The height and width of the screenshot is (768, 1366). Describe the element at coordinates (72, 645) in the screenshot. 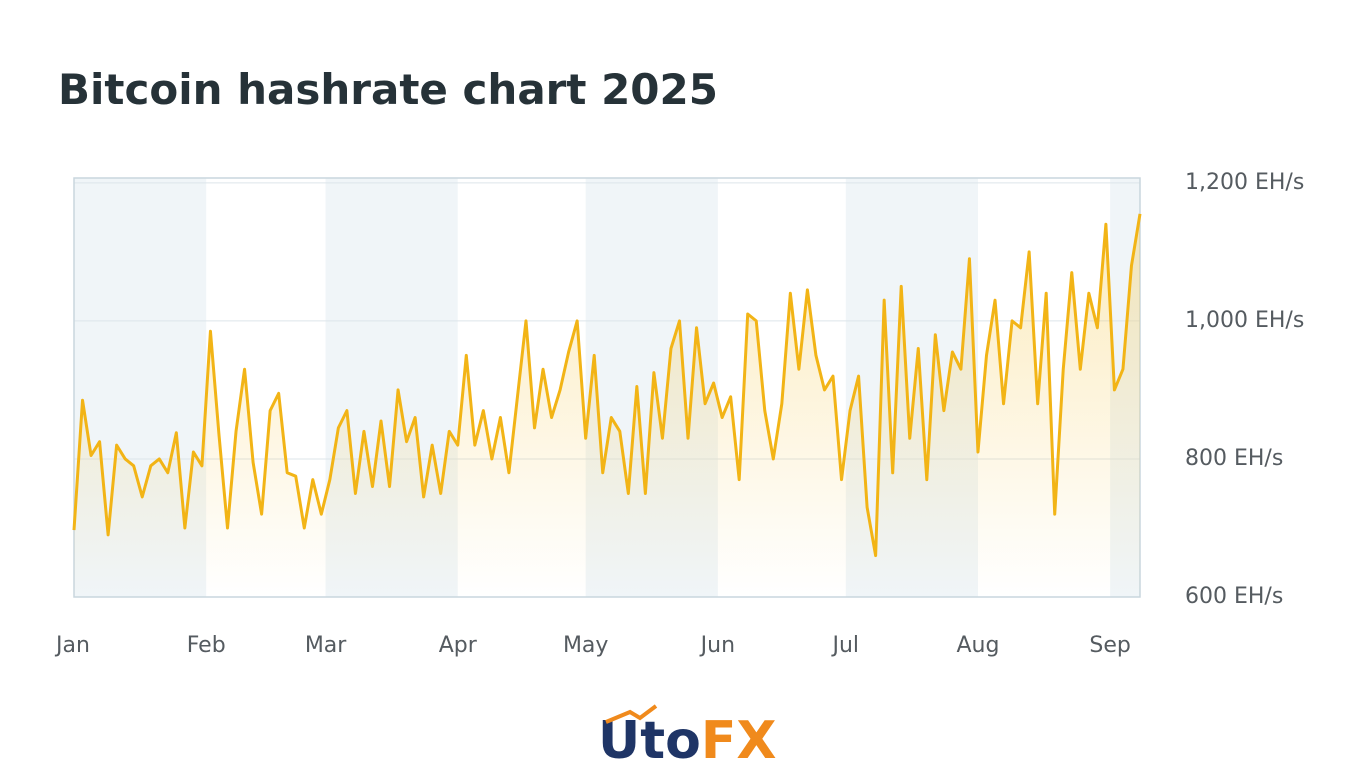

I see `x-tick-label: Jan` at that location.